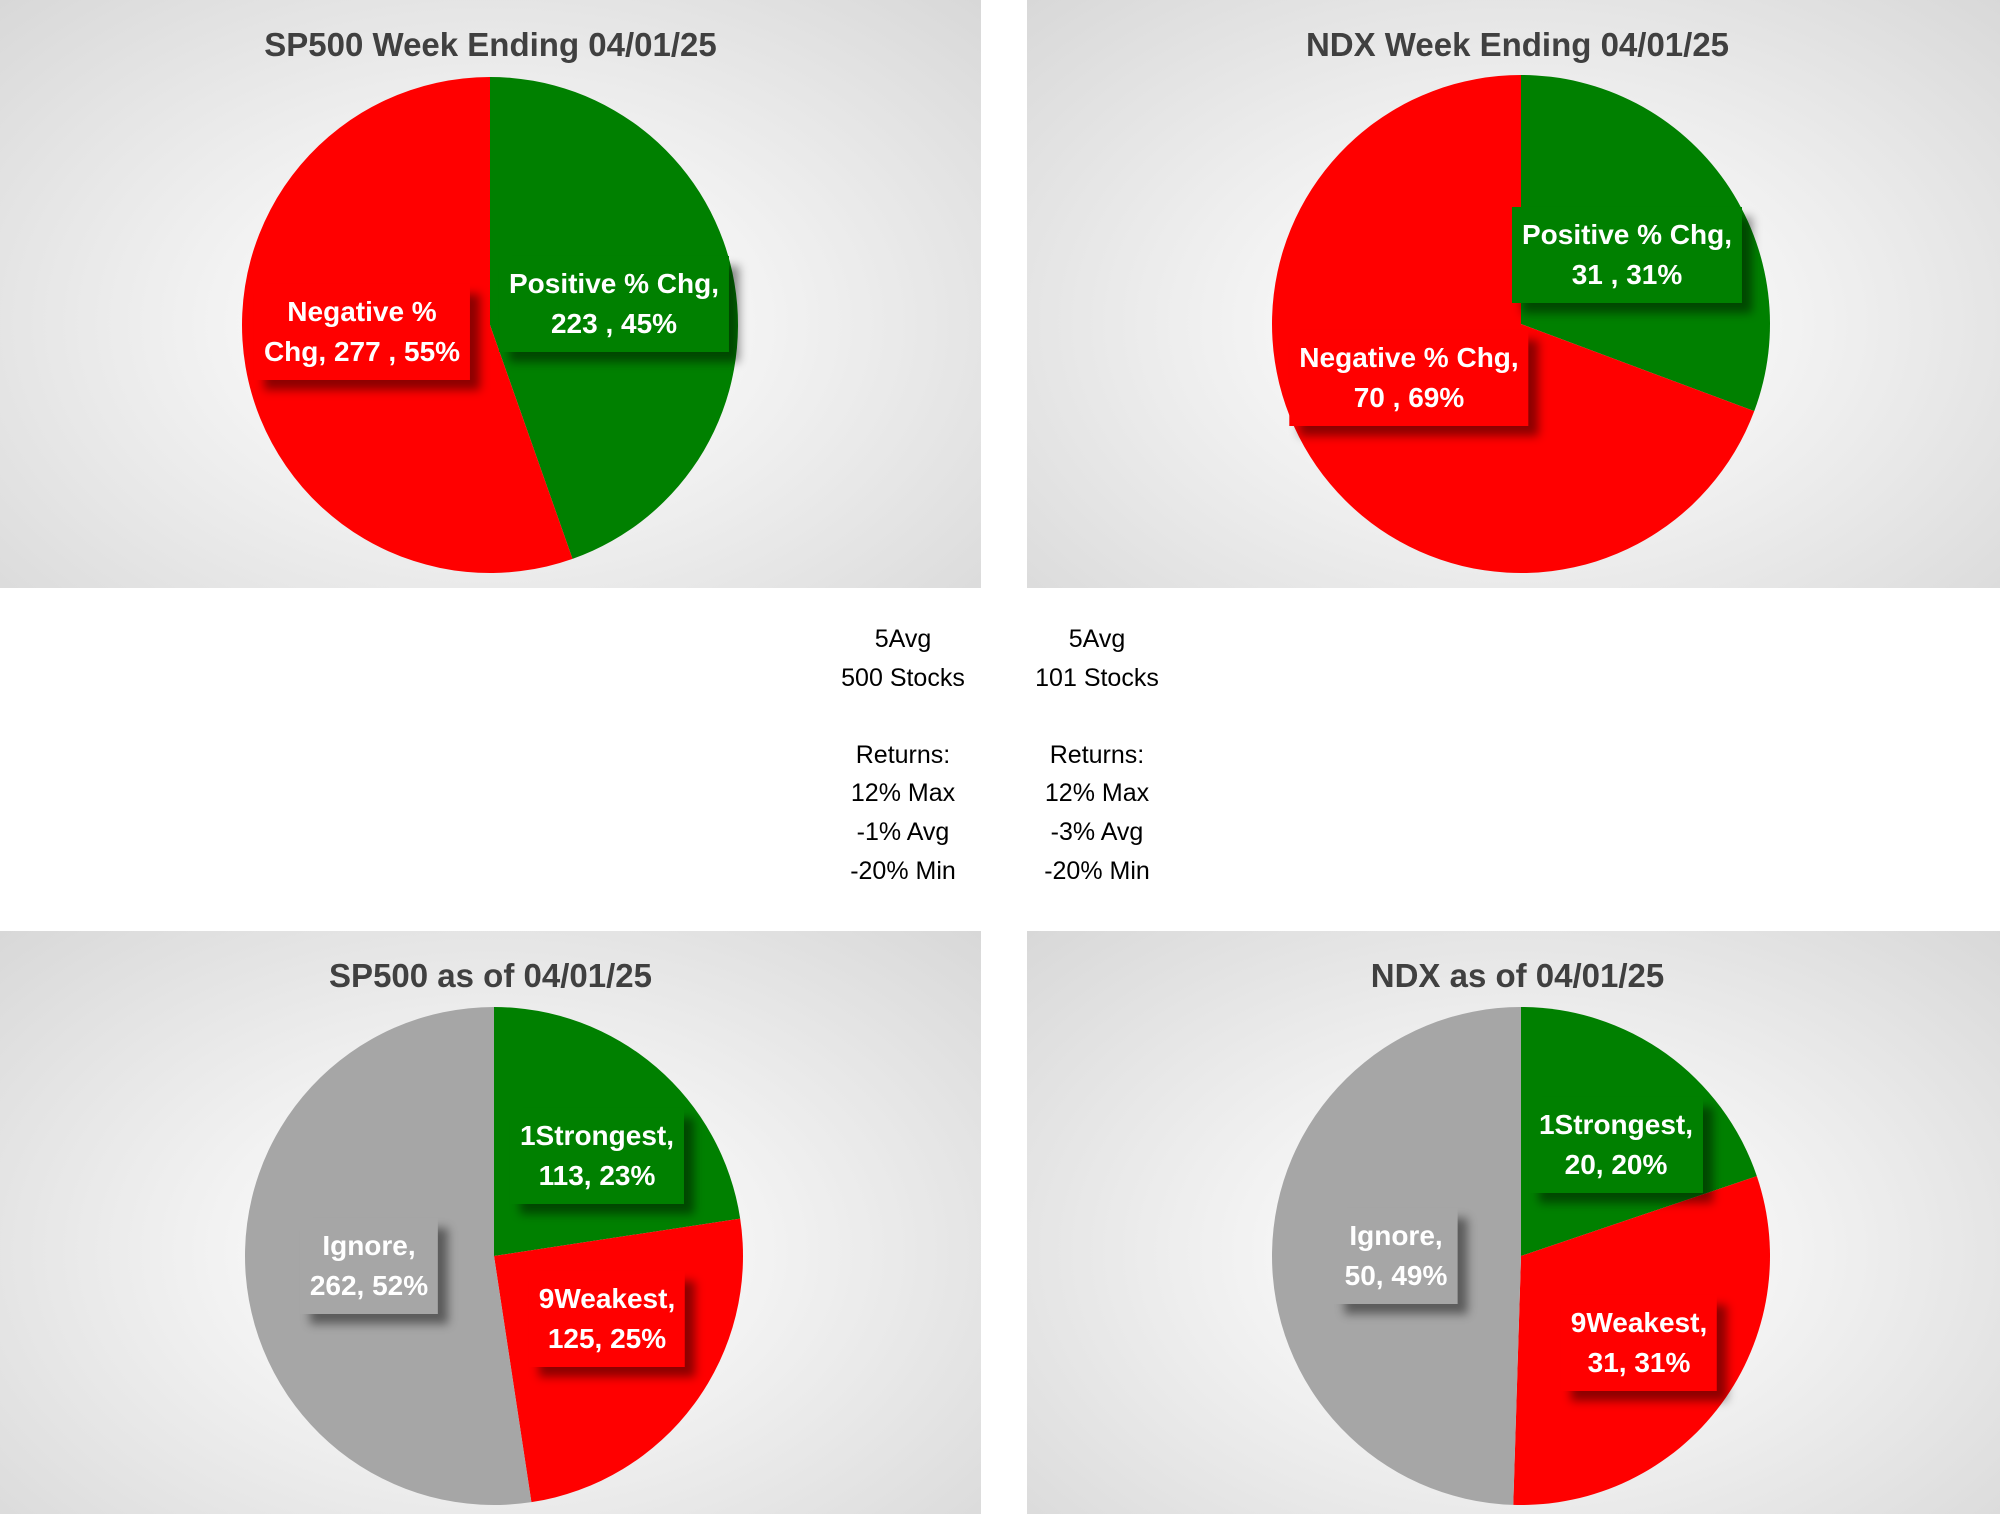  Describe the element at coordinates (1409, 357) in the screenshot. I see `slice-label-line1: Negative % Chg,` at that location.